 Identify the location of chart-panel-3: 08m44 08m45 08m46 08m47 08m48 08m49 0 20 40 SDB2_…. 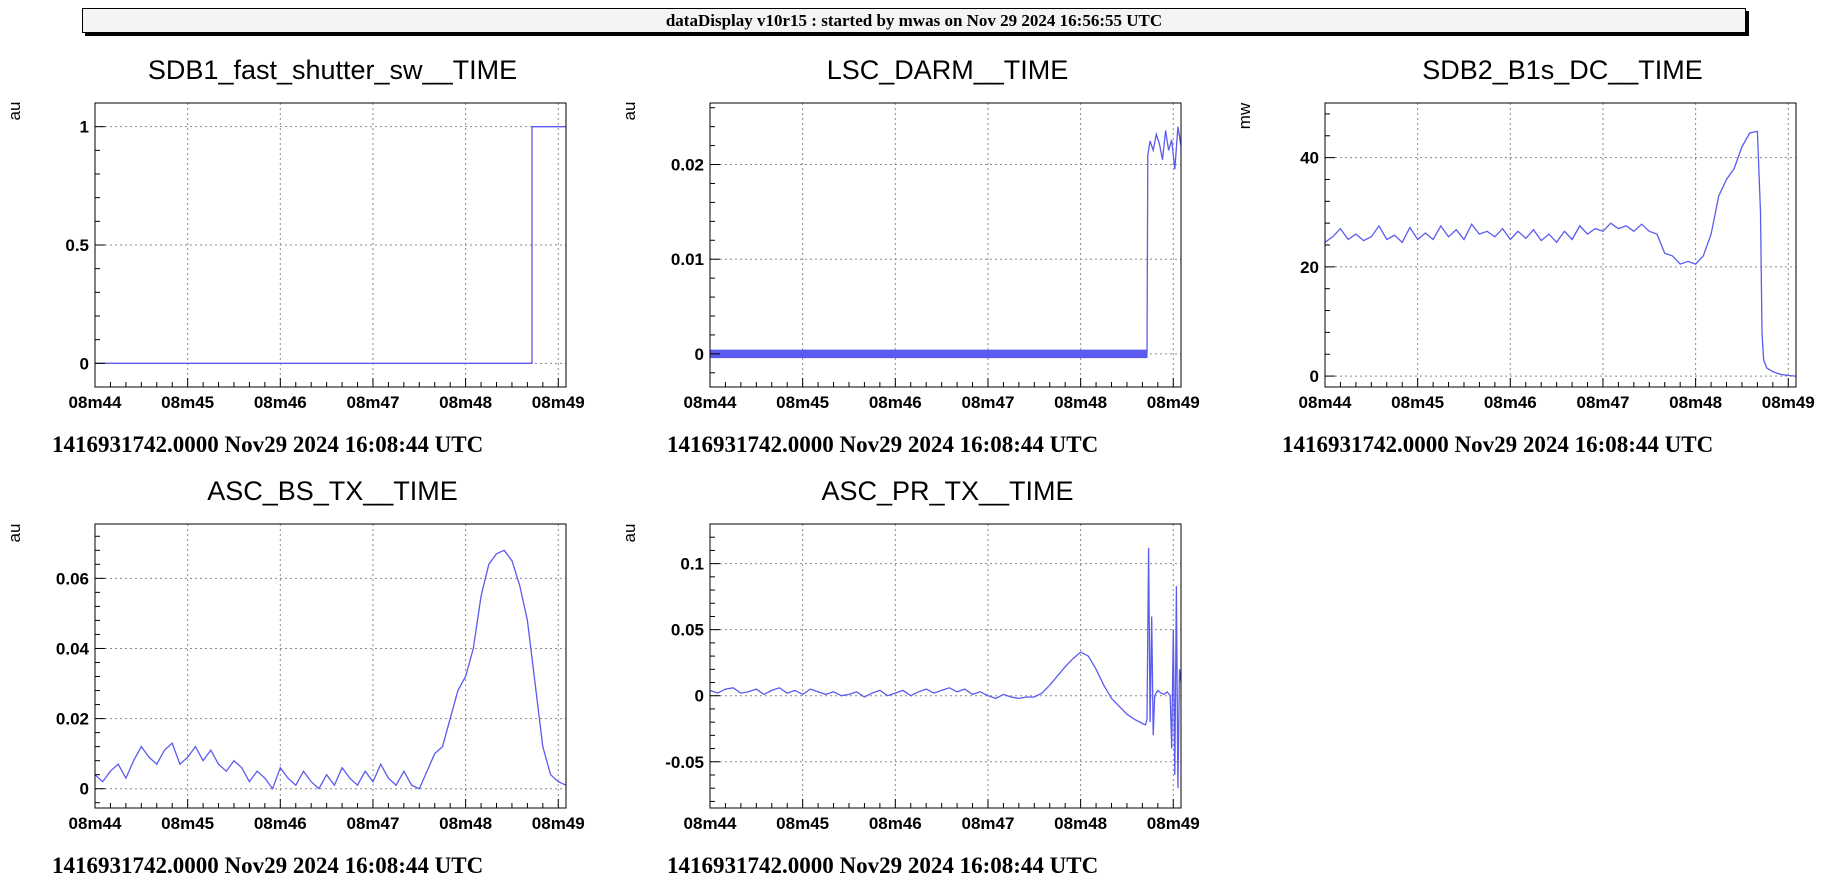
(1525, 256).